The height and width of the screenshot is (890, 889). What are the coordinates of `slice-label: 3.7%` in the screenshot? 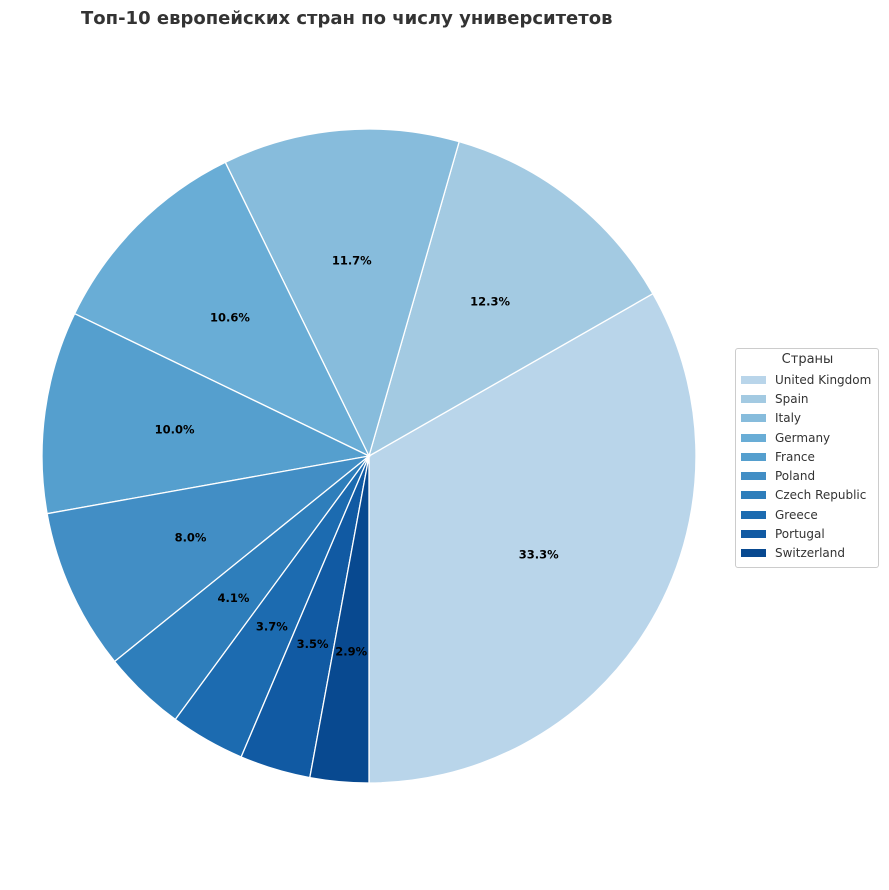 It's located at (272, 626).